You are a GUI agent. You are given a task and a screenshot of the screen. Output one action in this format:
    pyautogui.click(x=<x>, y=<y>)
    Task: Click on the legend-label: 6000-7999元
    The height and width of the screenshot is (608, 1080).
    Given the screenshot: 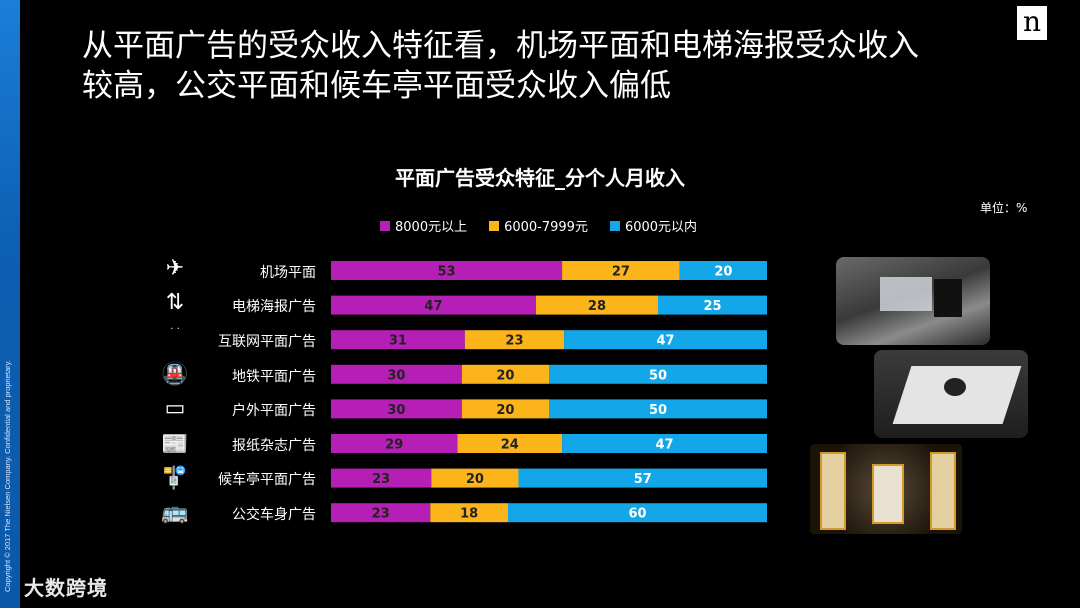 What is the action you would take?
    pyautogui.click(x=546, y=227)
    